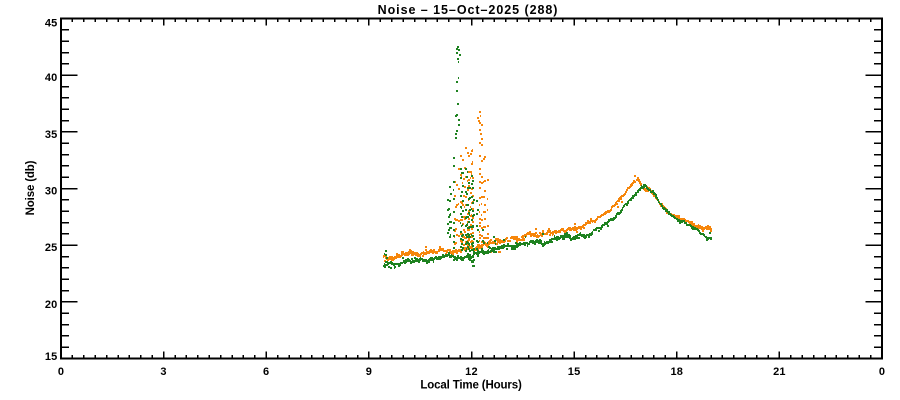 This screenshot has width=900, height=400. Describe the element at coordinates (51, 24) in the screenshot. I see `svg-text: 45` at that location.